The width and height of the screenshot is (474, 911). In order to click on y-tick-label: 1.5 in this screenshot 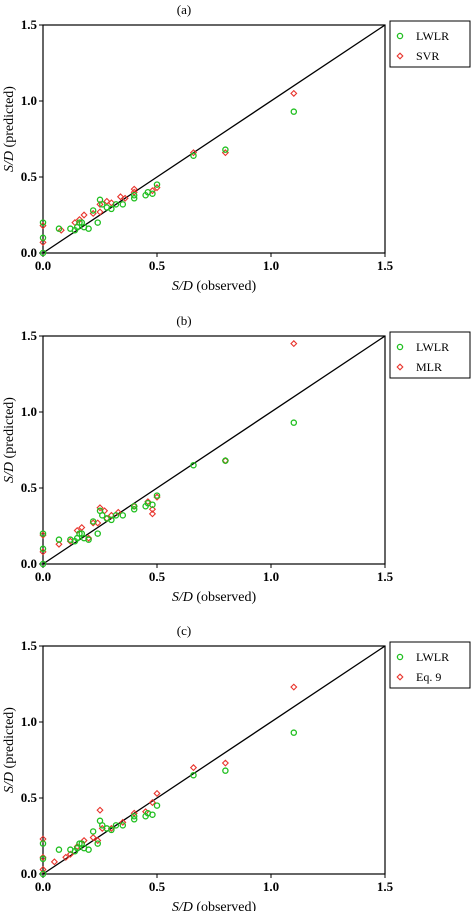, I will do `click(29, 645)`.